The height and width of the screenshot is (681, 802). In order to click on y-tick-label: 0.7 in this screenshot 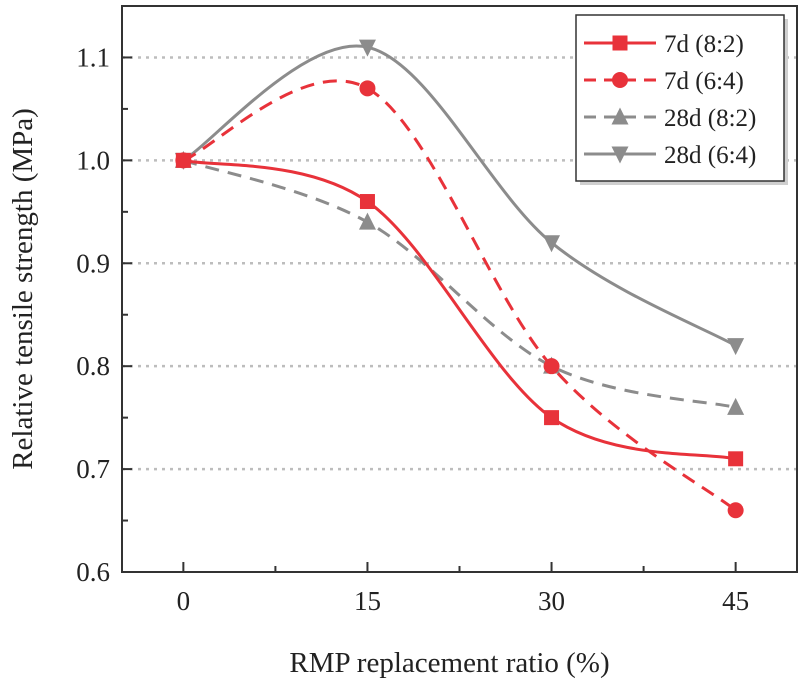, I will do `click(93, 469)`.